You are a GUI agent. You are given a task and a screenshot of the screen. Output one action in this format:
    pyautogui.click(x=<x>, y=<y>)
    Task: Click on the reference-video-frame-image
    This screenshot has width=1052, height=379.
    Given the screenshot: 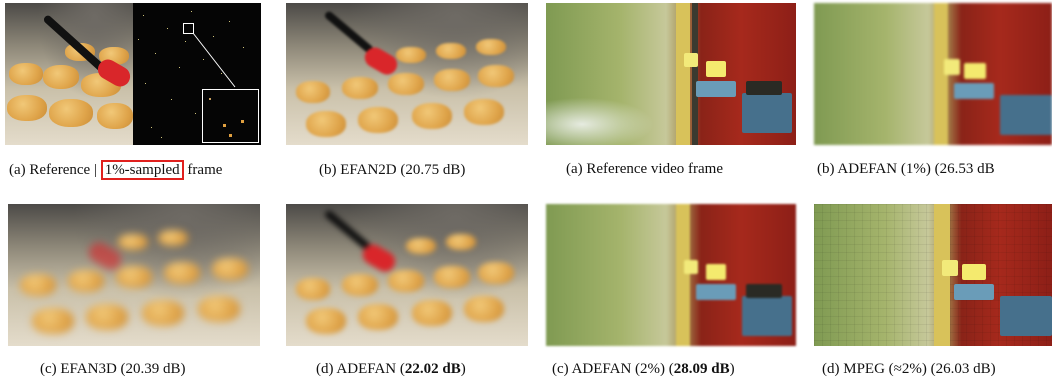 What is the action you would take?
    pyautogui.click(x=671, y=74)
    